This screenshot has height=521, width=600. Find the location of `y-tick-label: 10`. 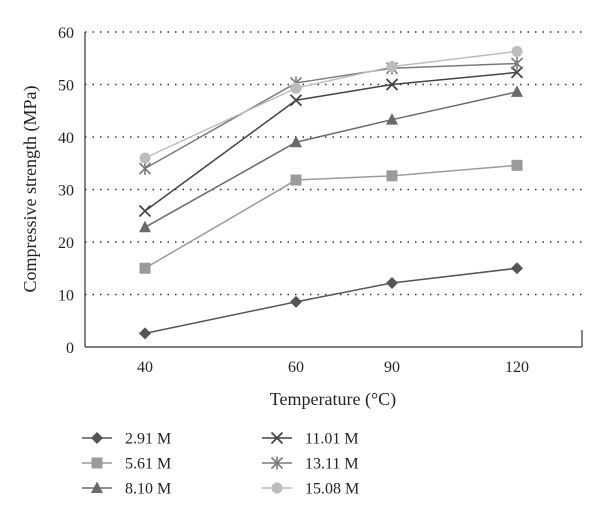

y-tick-label: 10 is located at coordinates (66, 296).